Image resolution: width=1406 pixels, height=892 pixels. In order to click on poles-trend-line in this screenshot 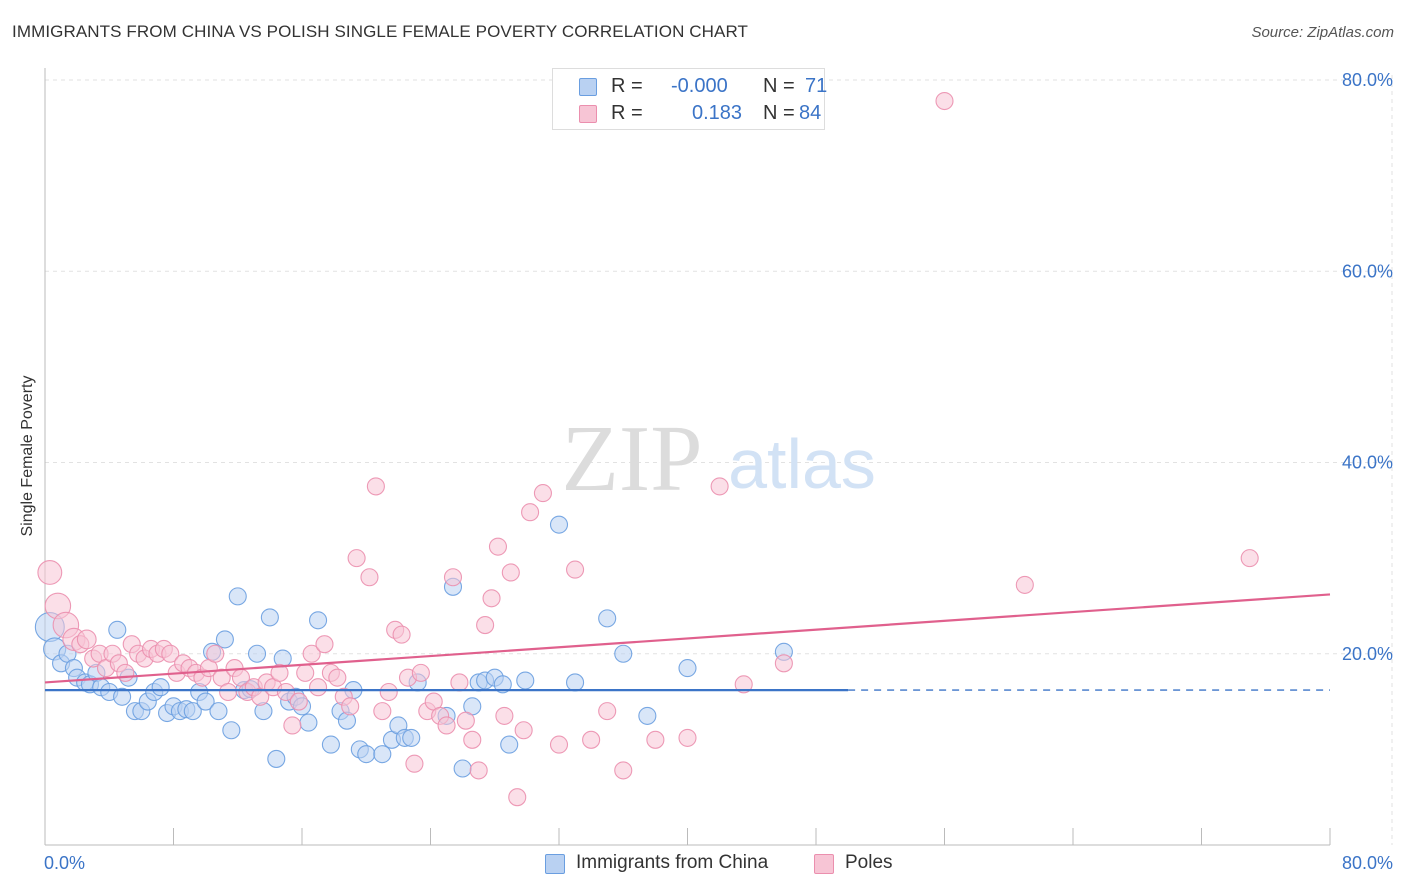, I will do `click(687, 638)`.